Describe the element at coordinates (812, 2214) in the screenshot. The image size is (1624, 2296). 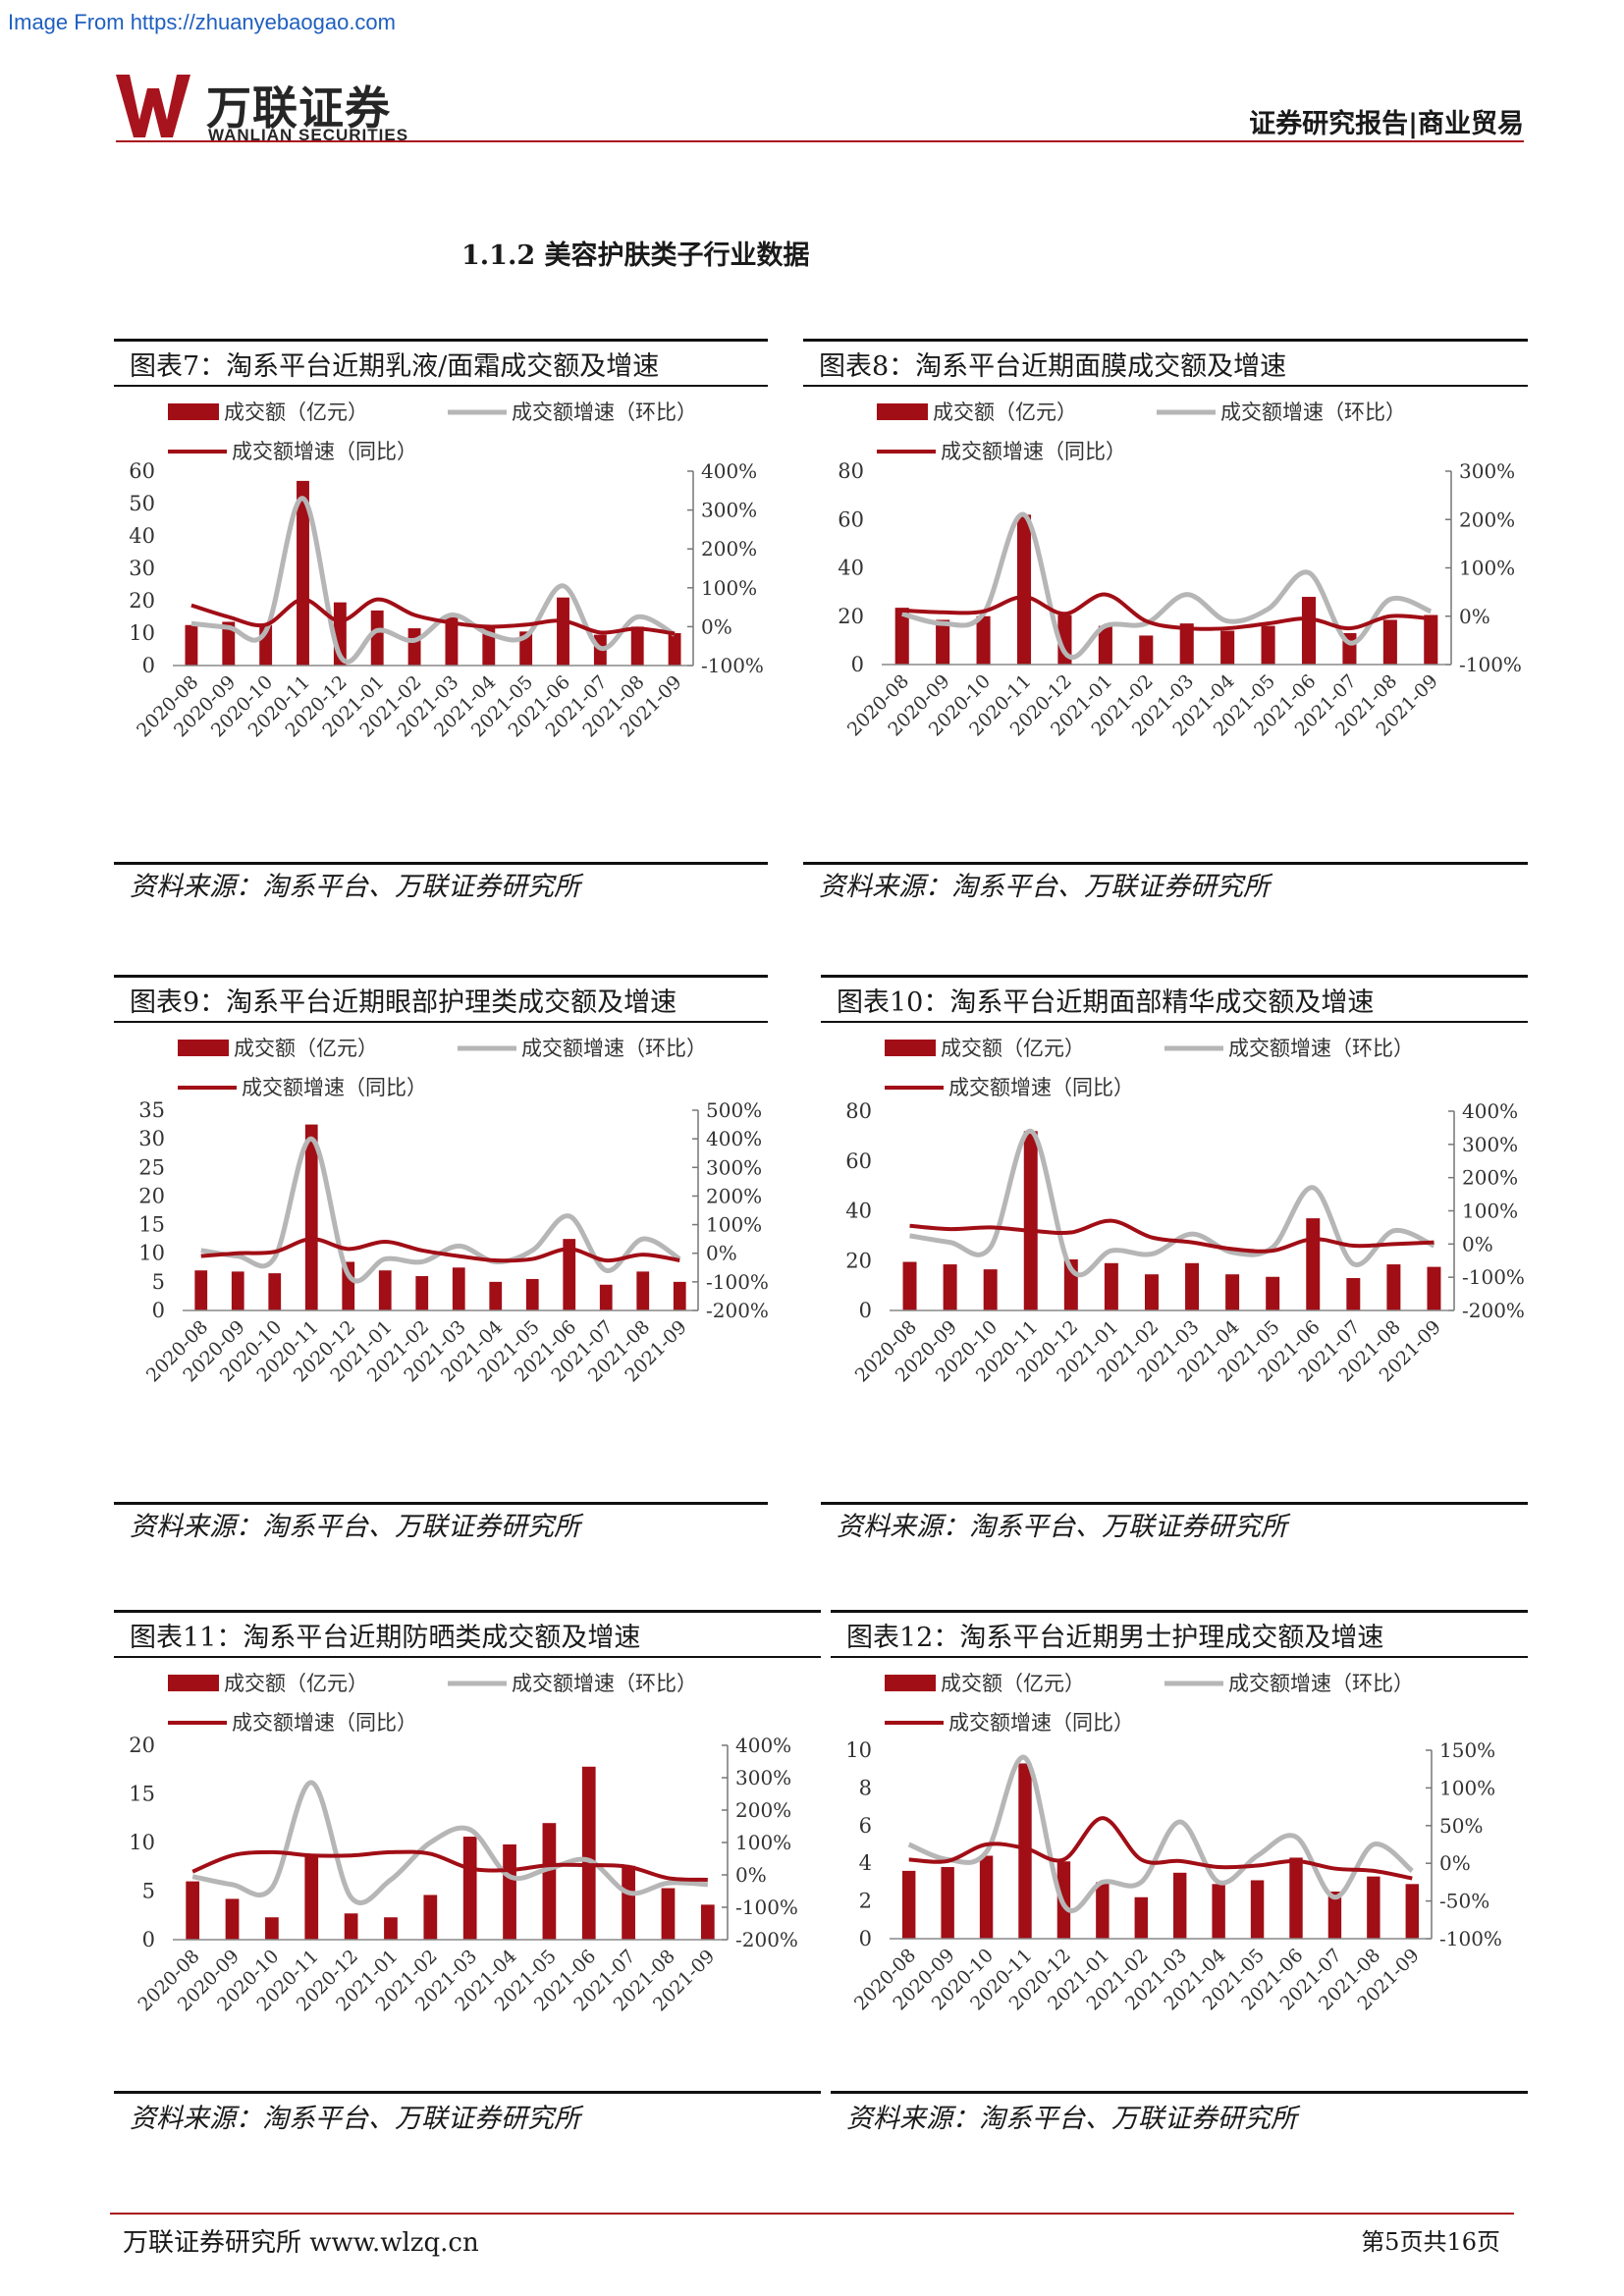
I see `footer-rule` at that location.